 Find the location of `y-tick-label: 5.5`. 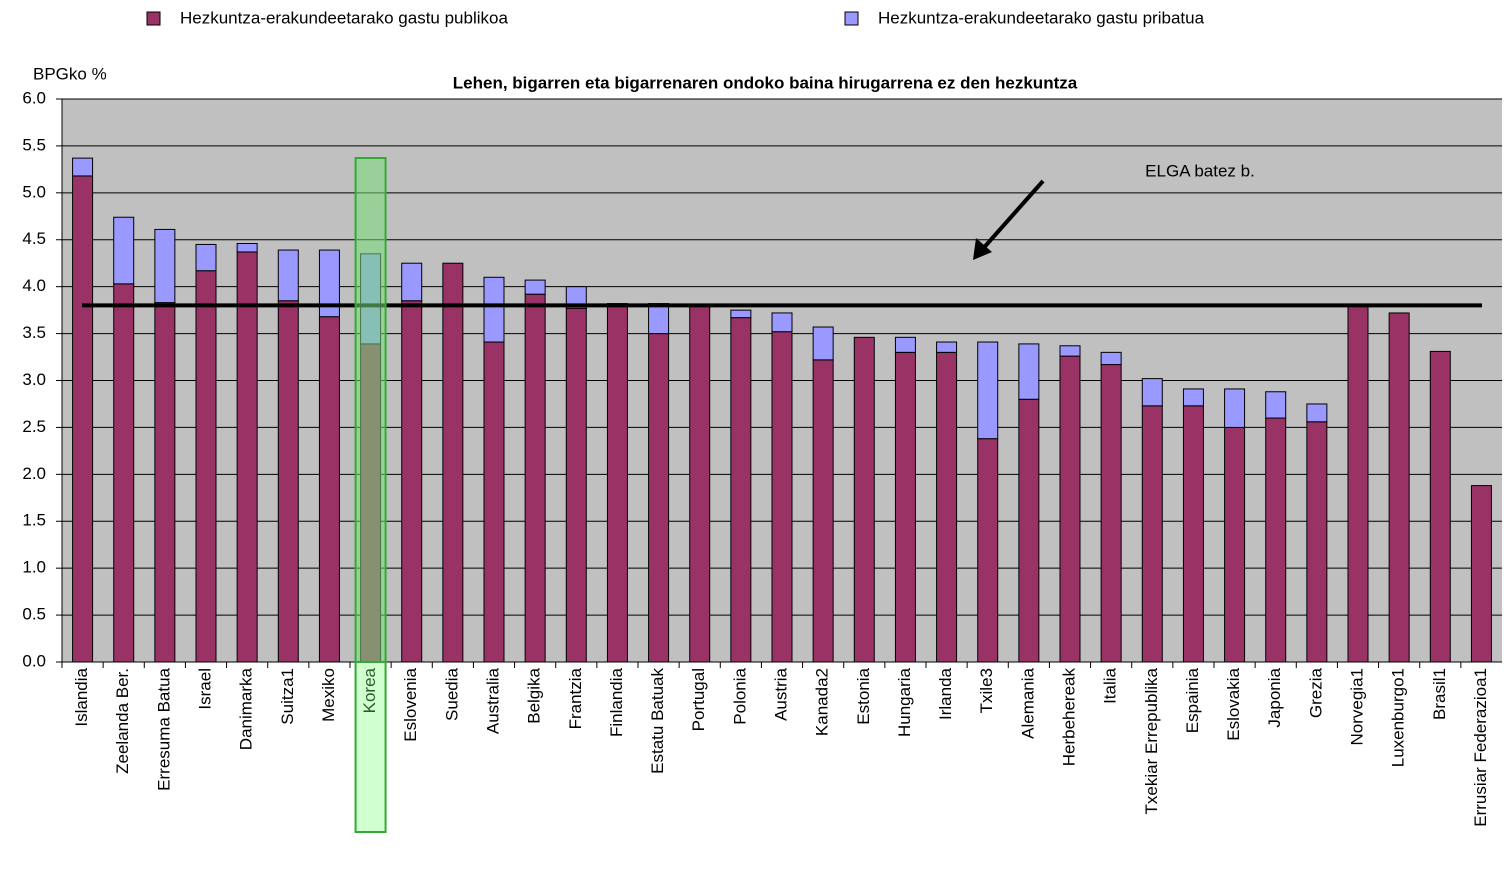

y-tick-label: 5.5 is located at coordinates (34, 144).